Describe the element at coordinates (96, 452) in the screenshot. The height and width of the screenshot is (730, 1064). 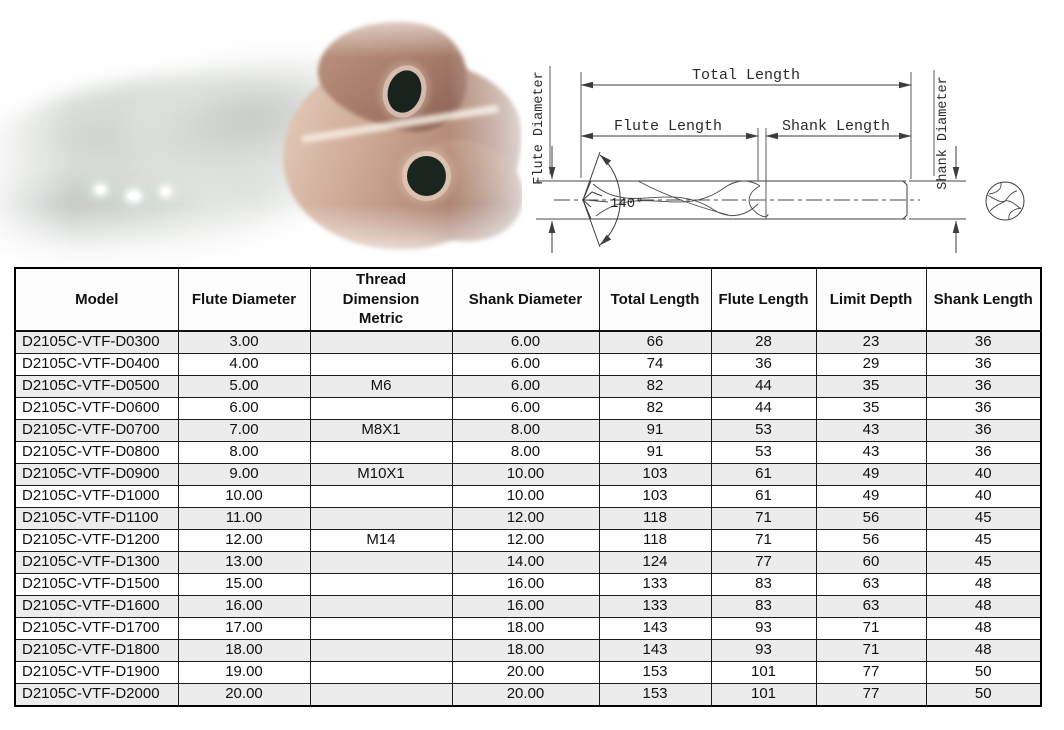
I see `model-cell: D2105C-VTF-D0800` at that location.